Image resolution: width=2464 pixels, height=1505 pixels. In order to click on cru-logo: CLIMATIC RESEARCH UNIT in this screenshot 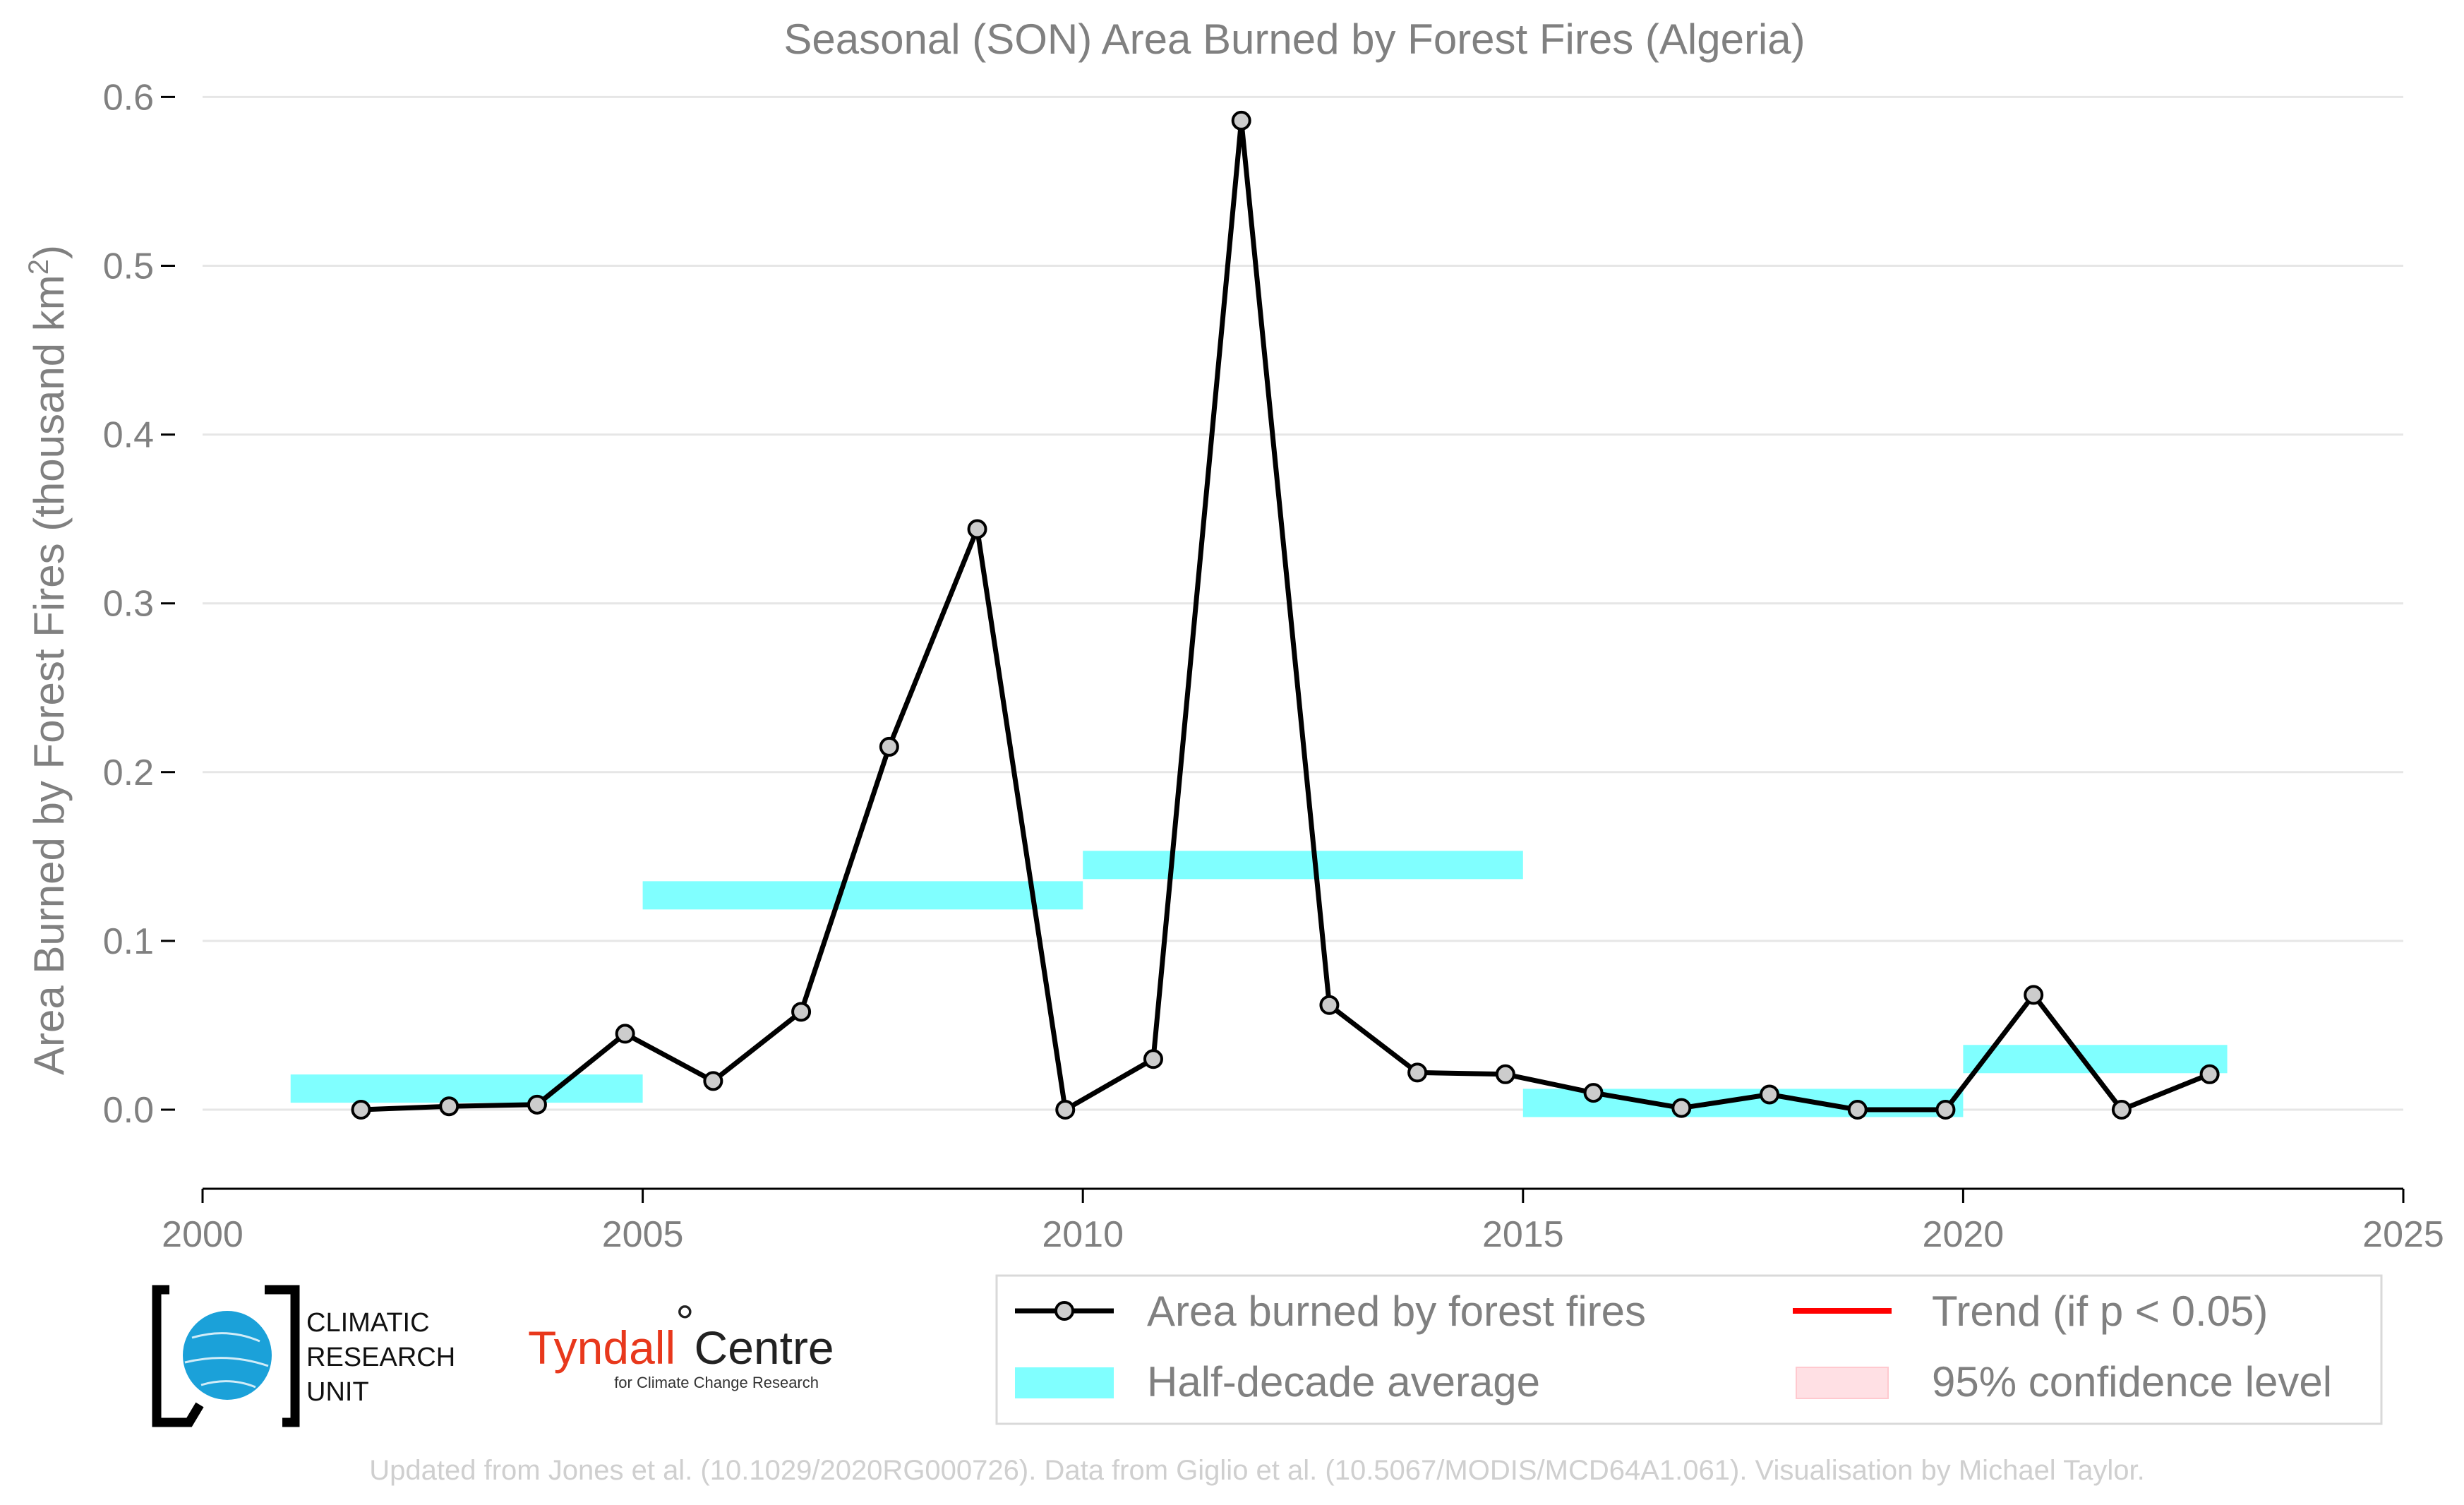, I will do `click(303, 1356)`.